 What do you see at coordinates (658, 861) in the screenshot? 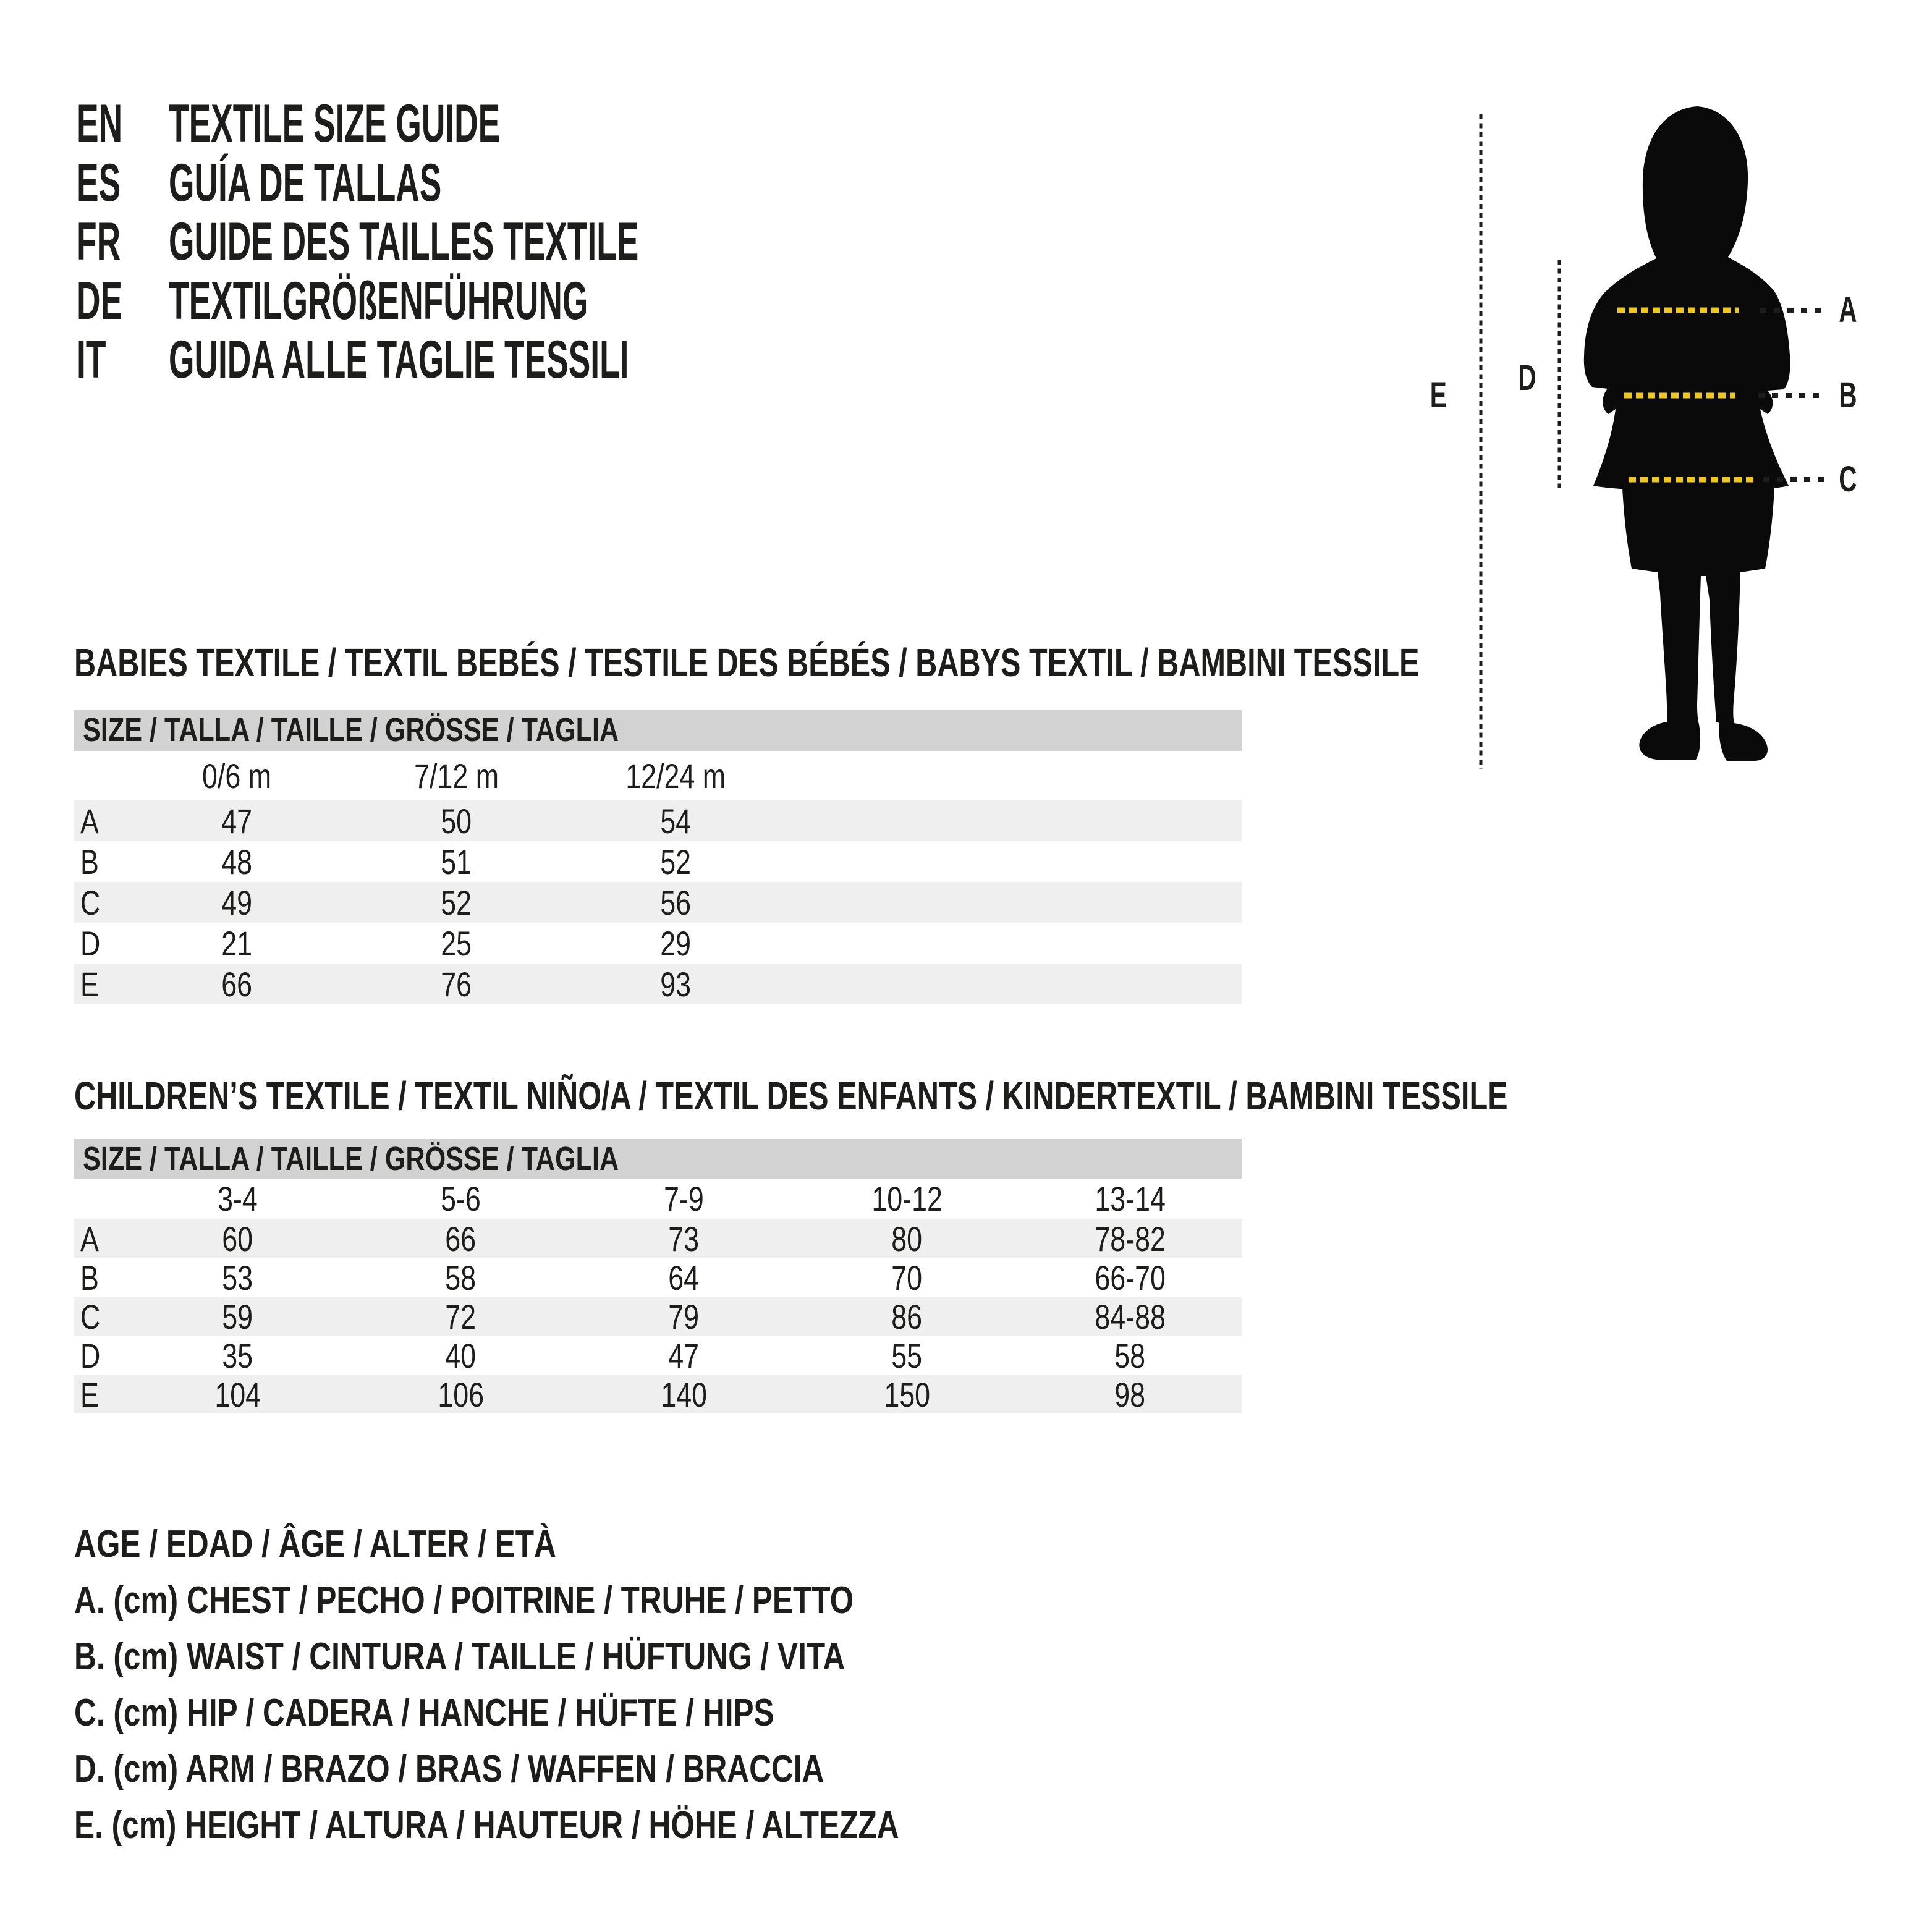
I see `table-row: B 48 51 52` at bounding box center [658, 861].